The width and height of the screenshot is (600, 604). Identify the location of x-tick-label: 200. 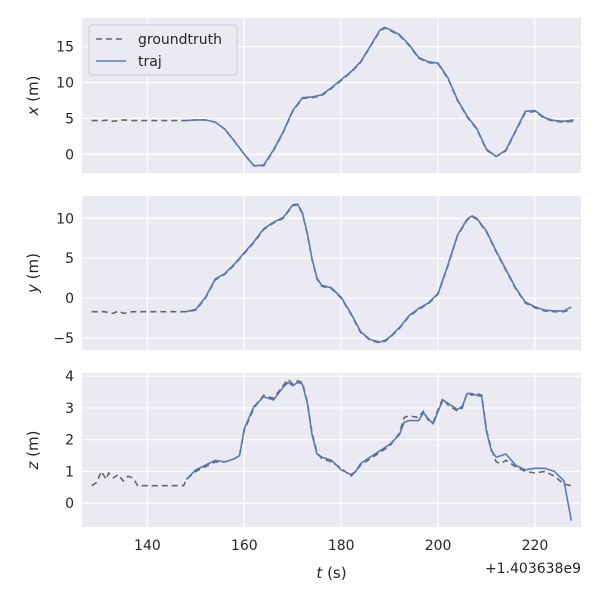
(438, 546).